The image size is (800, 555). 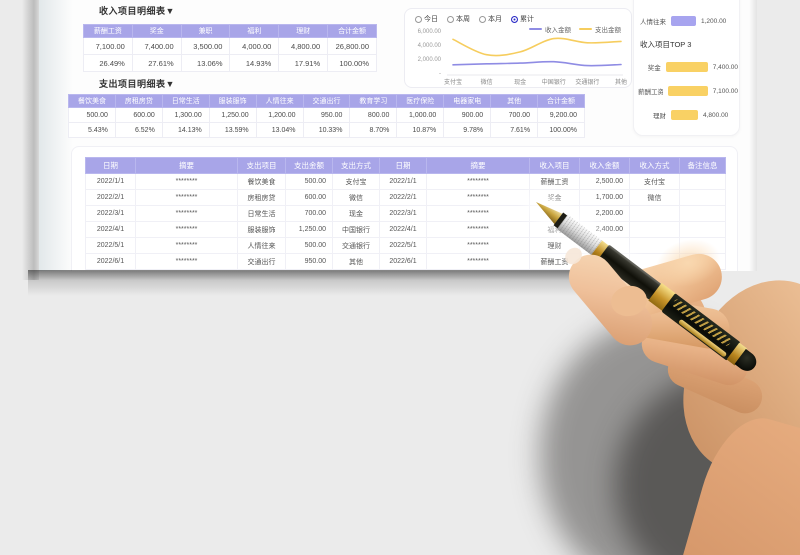 What do you see at coordinates (575, 29) in the screenshot?
I see `chart-legend: 收入金额 支出金额` at bounding box center [575, 29].